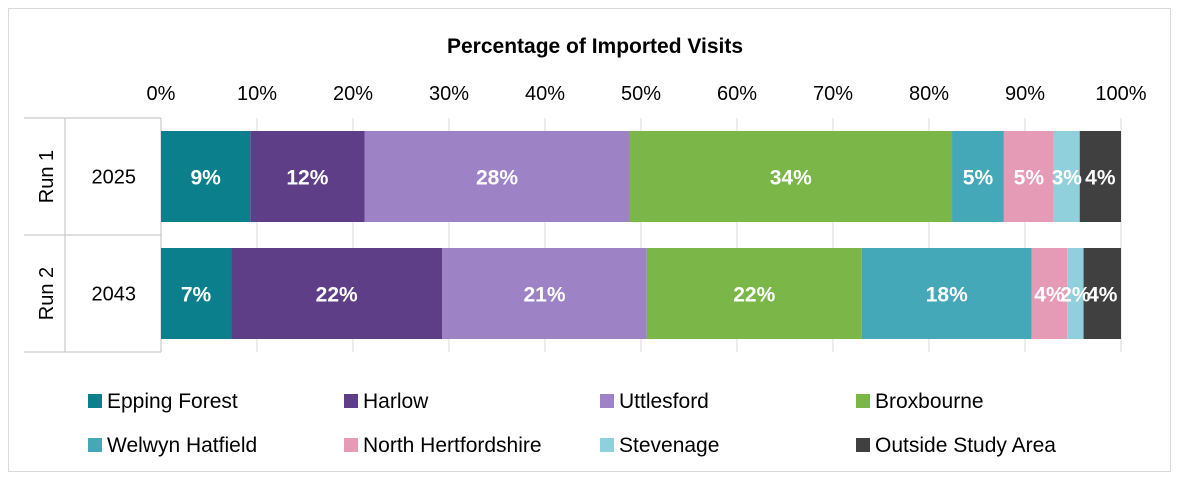  I want to click on data-label: 12%, so click(307, 178).